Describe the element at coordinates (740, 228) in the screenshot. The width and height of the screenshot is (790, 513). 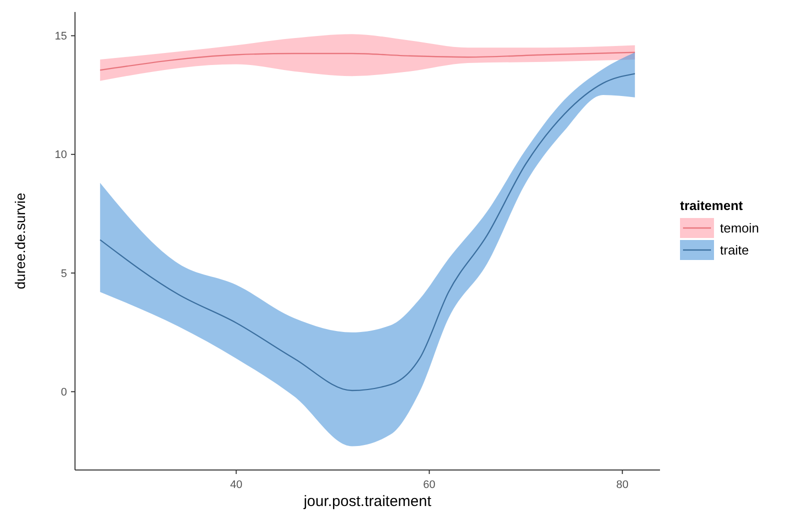
I see `legend-label: temoin` at that location.